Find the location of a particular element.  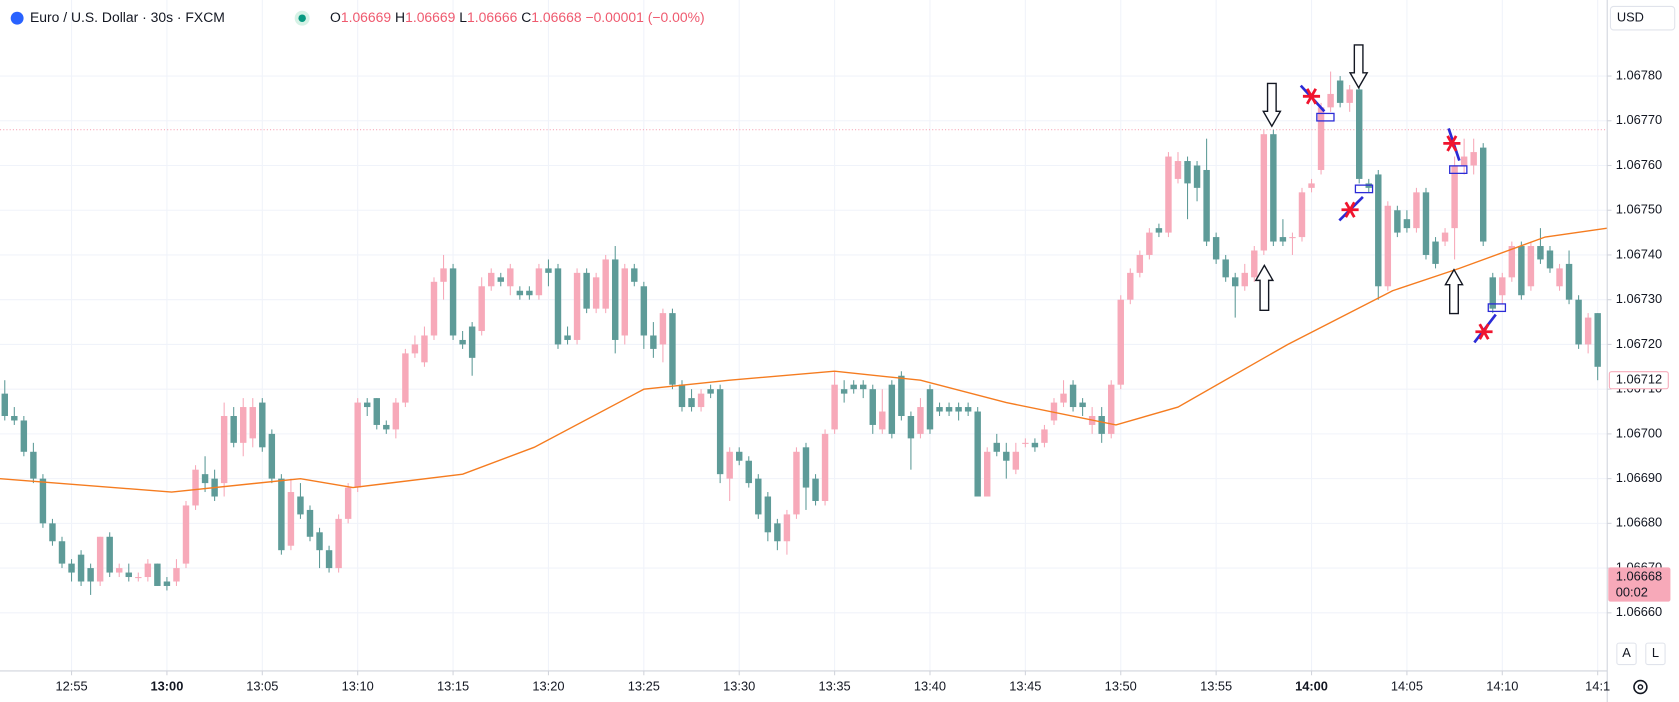

symbol-title: Euro / U.S. Dollar · 30s · FXCM is located at coordinates (127, 17).